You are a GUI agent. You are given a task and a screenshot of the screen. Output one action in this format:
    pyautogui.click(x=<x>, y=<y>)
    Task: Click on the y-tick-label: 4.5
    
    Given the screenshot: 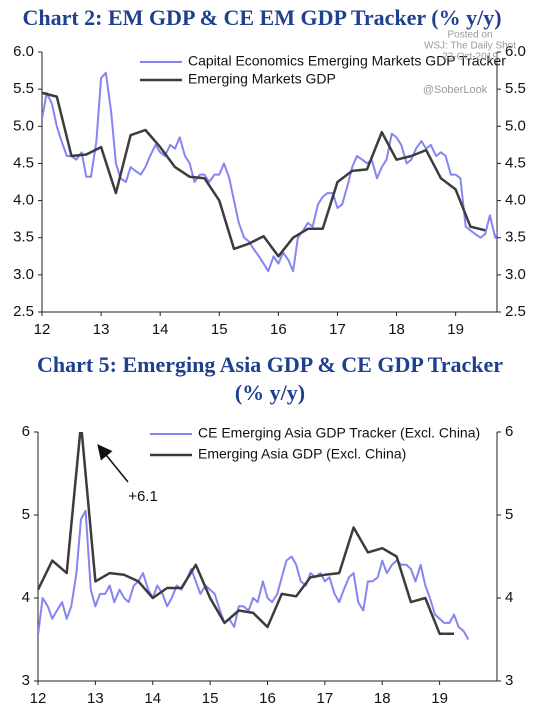 What is the action you would take?
    pyautogui.click(x=23, y=162)
    